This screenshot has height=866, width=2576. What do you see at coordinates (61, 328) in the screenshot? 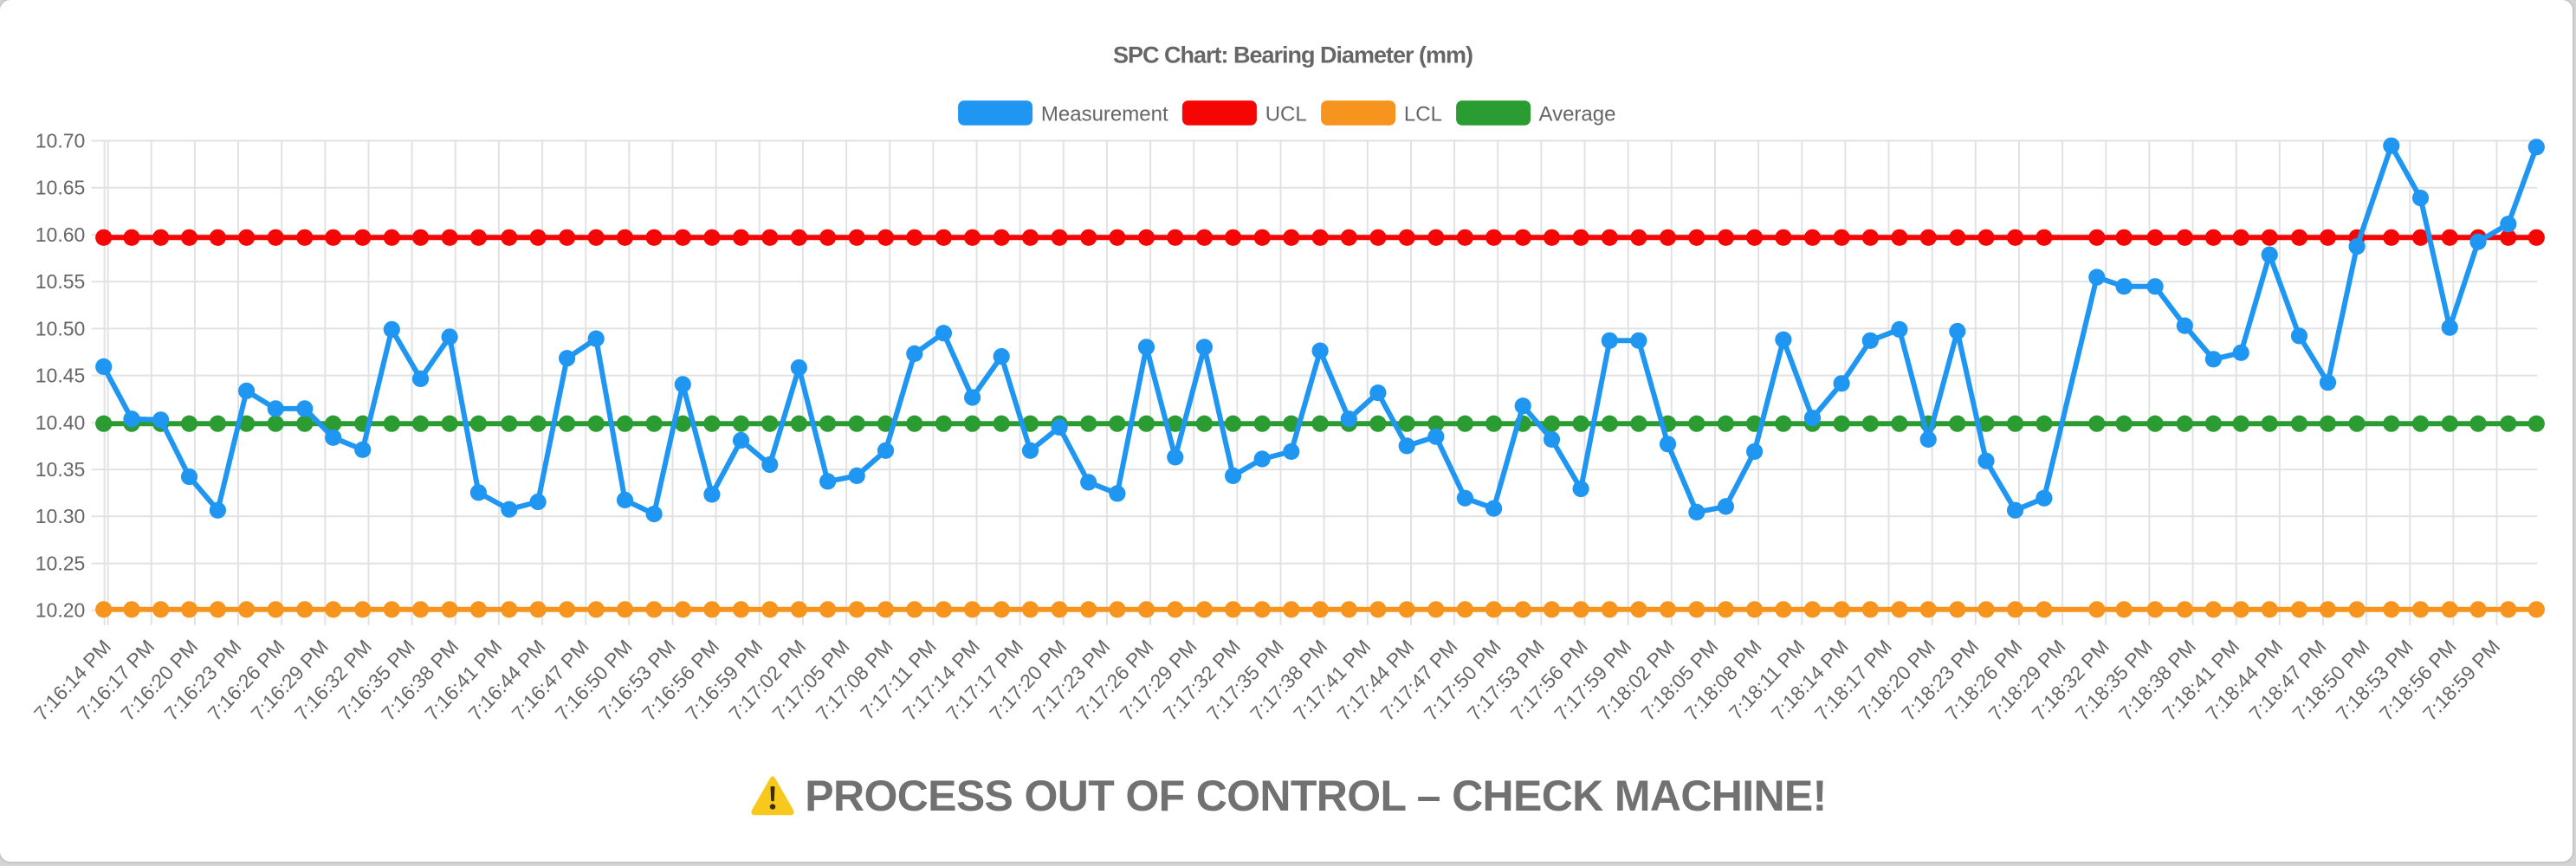
I see `svg-text: 10.50` at bounding box center [61, 328].